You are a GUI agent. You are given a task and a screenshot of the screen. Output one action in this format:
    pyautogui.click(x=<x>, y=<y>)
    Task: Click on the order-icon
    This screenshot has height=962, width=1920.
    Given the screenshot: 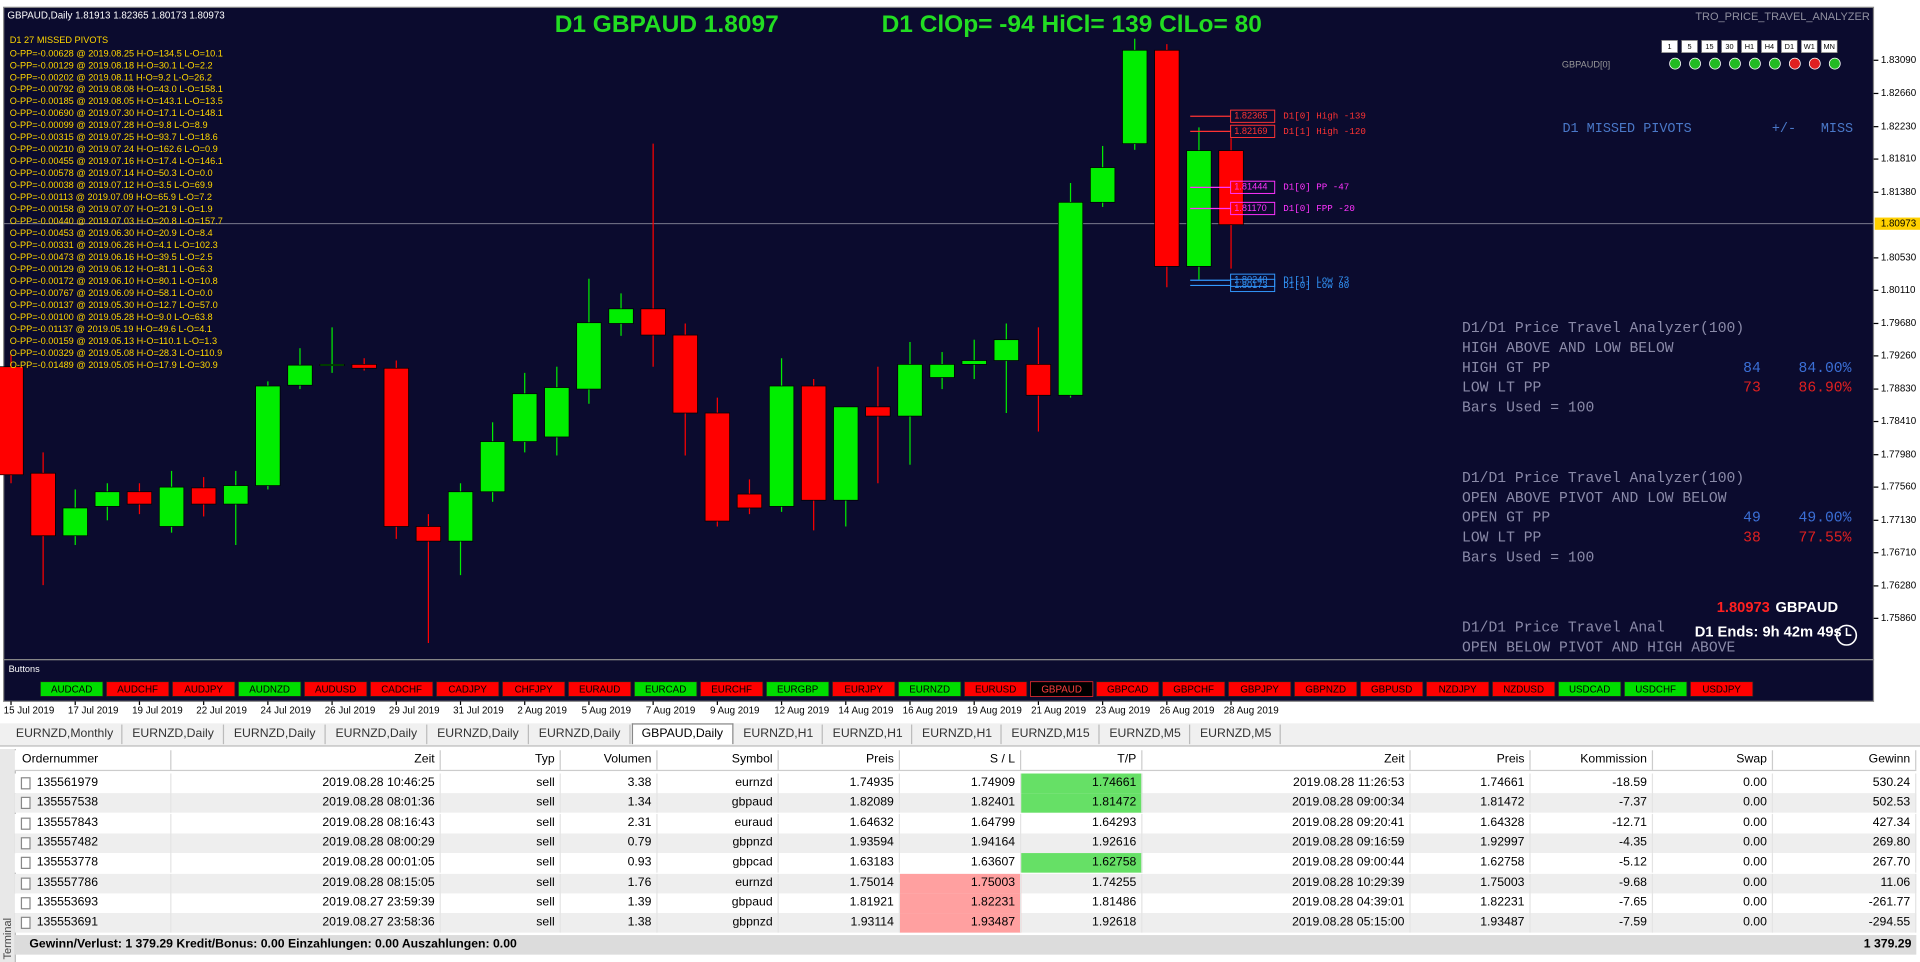 What is the action you would take?
    pyautogui.click(x=25, y=803)
    